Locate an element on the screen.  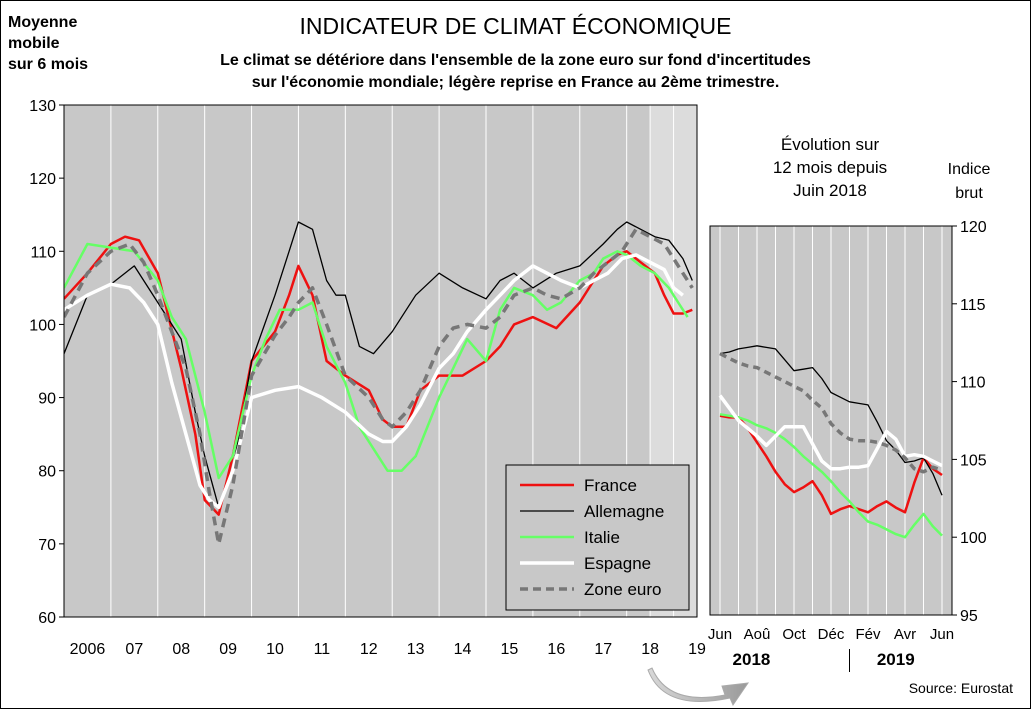
transition-arrow is located at coordinates (698, 687).